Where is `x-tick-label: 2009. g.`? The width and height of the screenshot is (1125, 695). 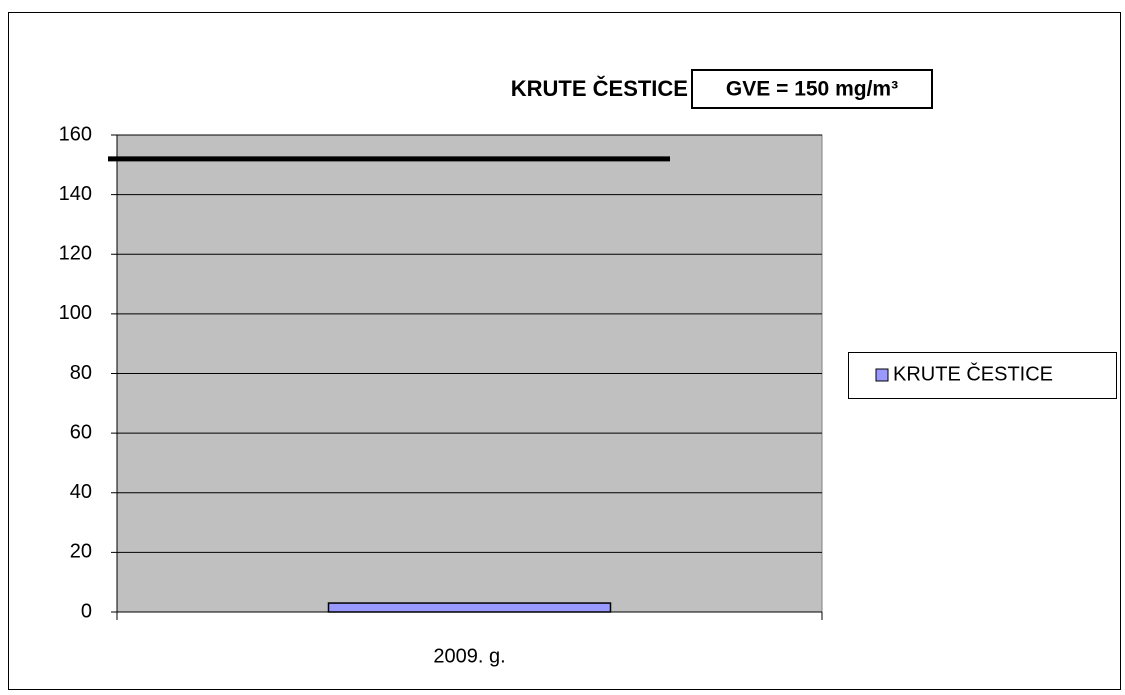
x-tick-label: 2009. g. is located at coordinates (469, 656).